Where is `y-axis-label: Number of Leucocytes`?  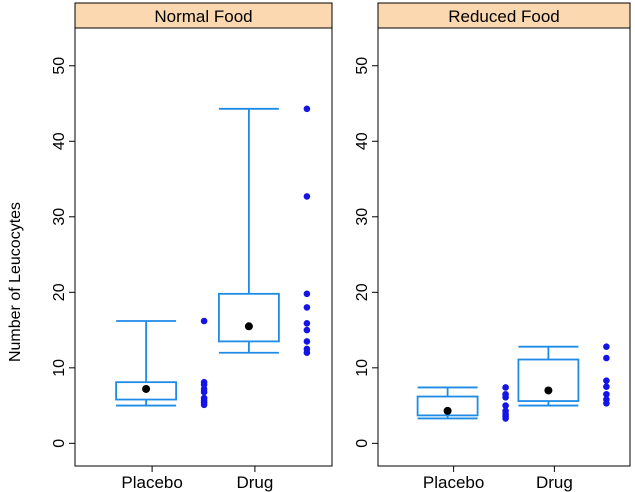 y-axis-label: Number of Leucocytes is located at coordinates (15, 282).